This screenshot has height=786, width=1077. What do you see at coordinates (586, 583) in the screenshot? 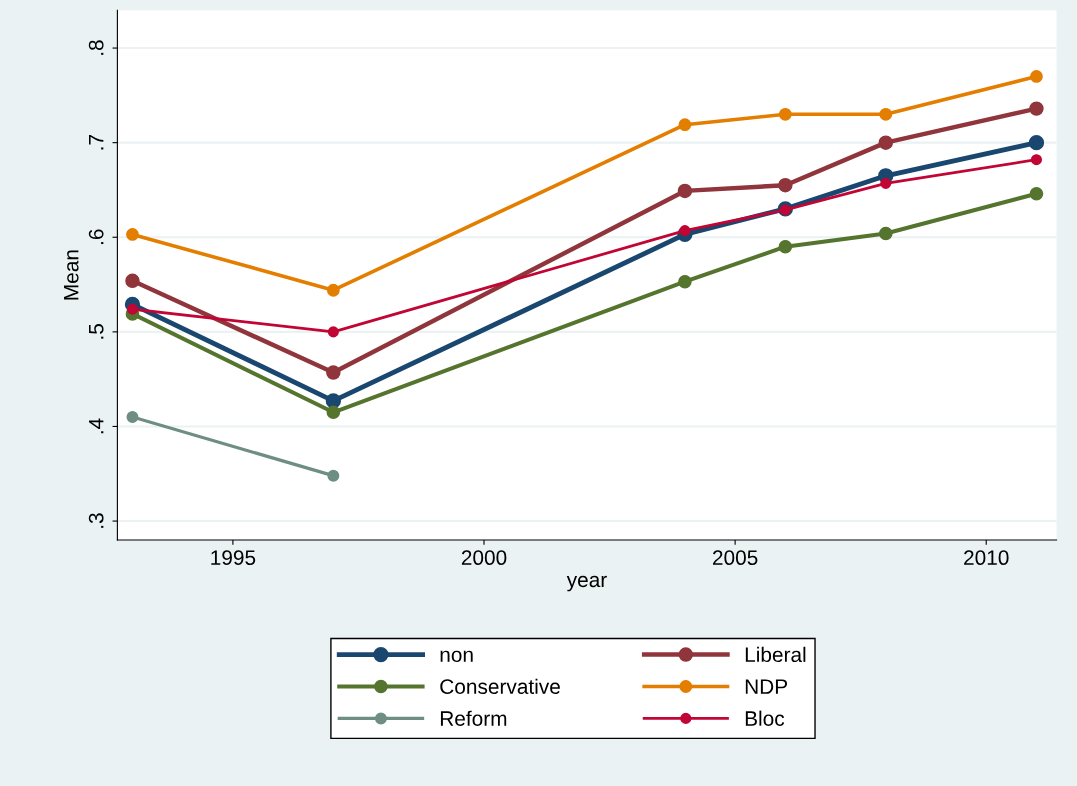
I see `x-axis-title: year` at bounding box center [586, 583].